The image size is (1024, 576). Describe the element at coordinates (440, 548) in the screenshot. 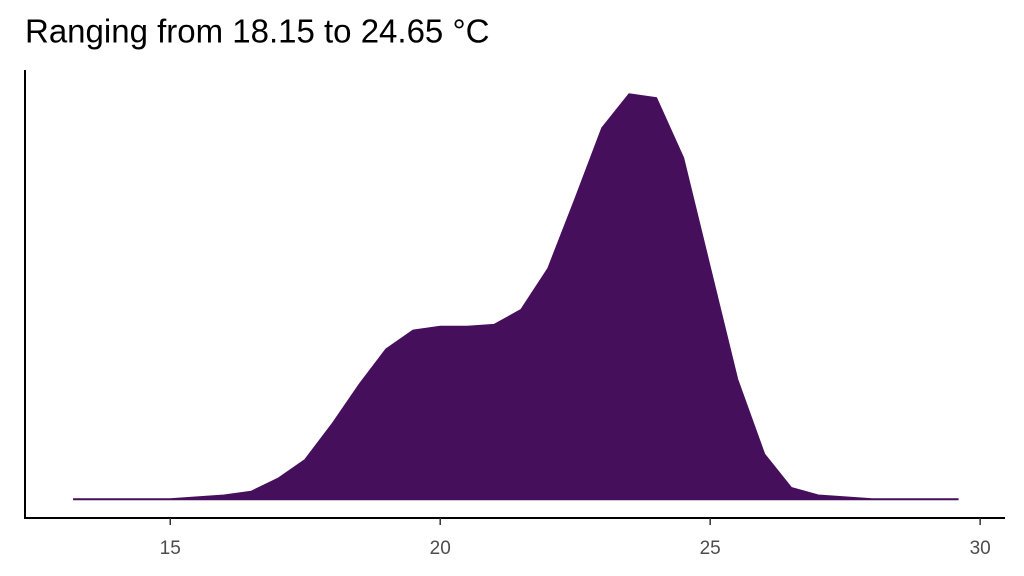

I see `x-tick-label: 20` at that location.